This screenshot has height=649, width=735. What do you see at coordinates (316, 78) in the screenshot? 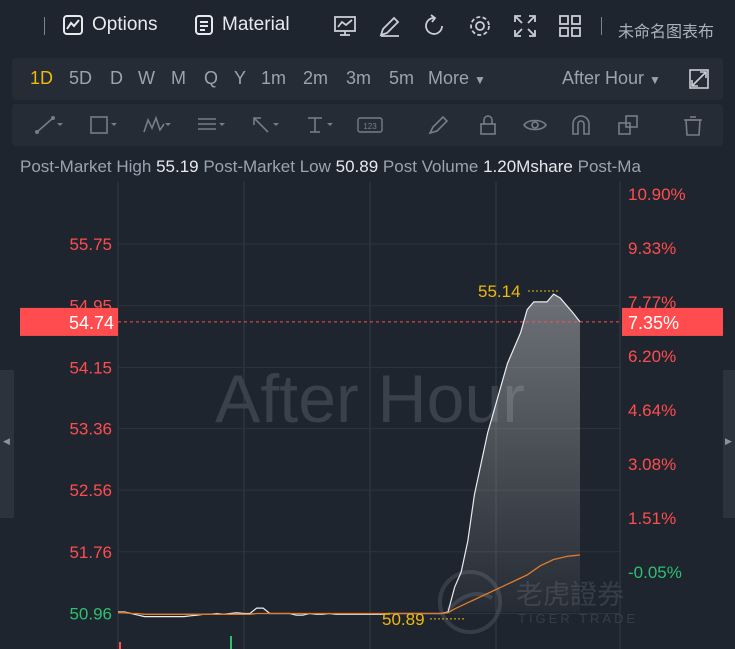
I see `period-2m: 2m` at bounding box center [316, 78].